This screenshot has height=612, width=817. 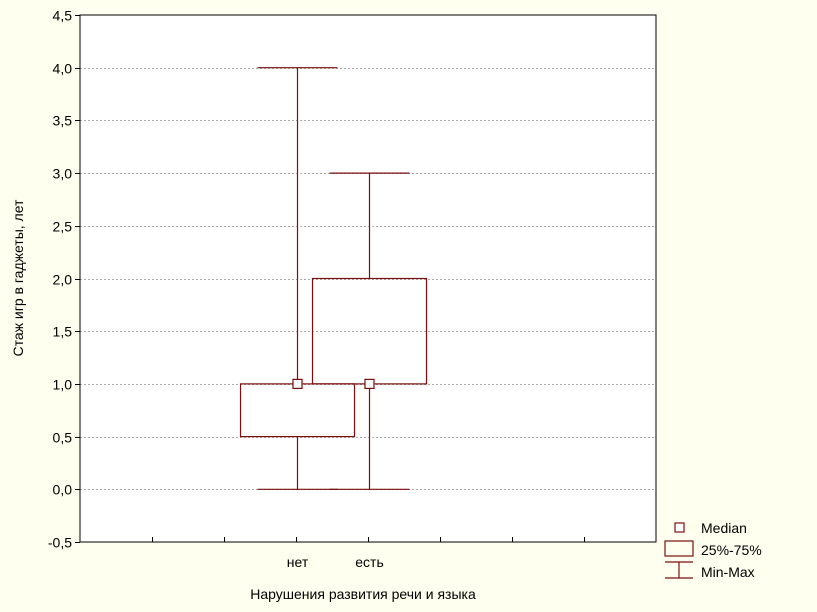 I want to click on legend-minmax-icon, so click(x=679, y=570).